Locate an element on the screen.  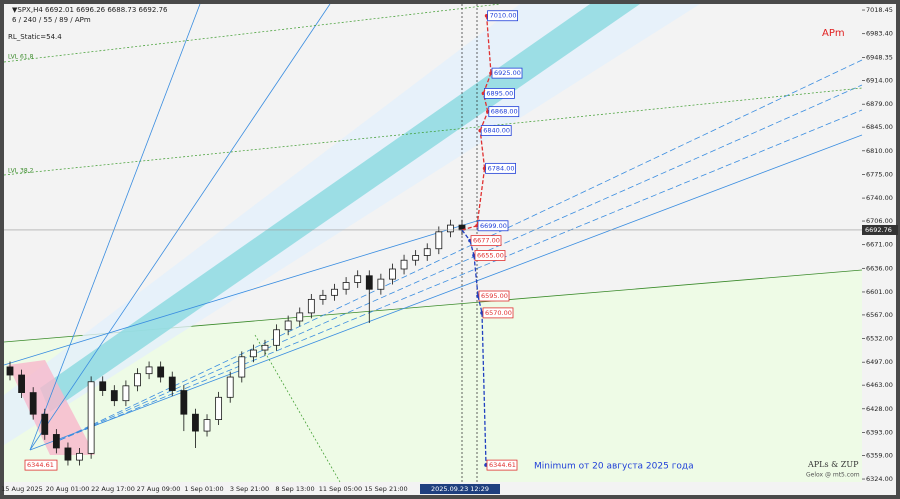
y-tick-label: 6706.00 is located at coordinates (879, 221).